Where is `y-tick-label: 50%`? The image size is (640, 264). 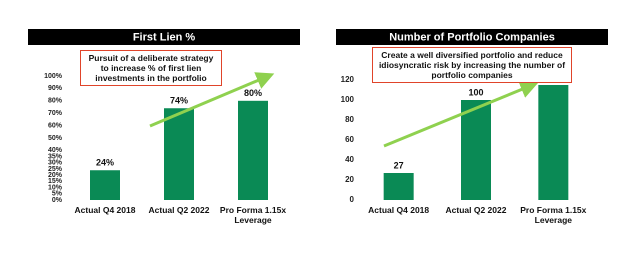
y-tick-label: 50% is located at coordinates (55, 138).